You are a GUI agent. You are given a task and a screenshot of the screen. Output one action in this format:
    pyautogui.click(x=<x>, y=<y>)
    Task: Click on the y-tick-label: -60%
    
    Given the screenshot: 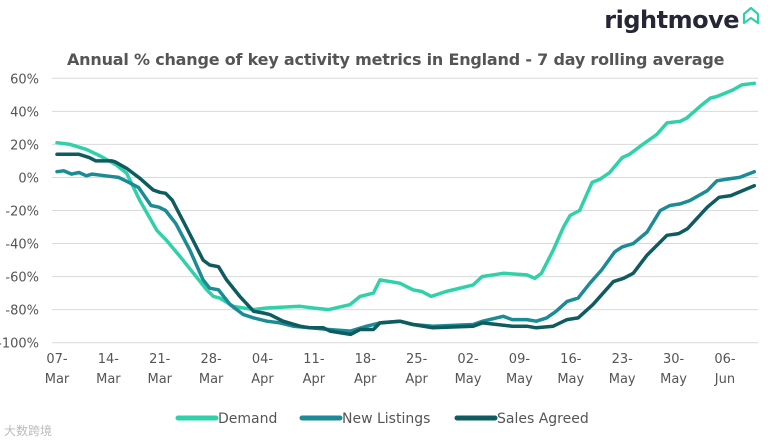 What is the action you would take?
    pyautogui.click(x=22, y=278)
    